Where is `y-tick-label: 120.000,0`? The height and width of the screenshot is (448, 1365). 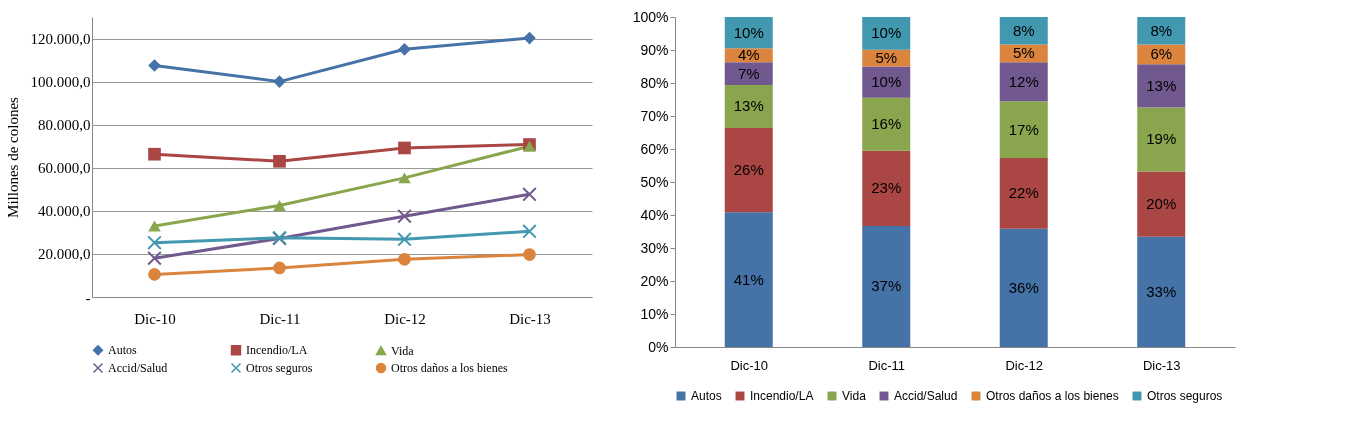 y-tick-label: 120.000,0 is located at coordinates (60, 39).